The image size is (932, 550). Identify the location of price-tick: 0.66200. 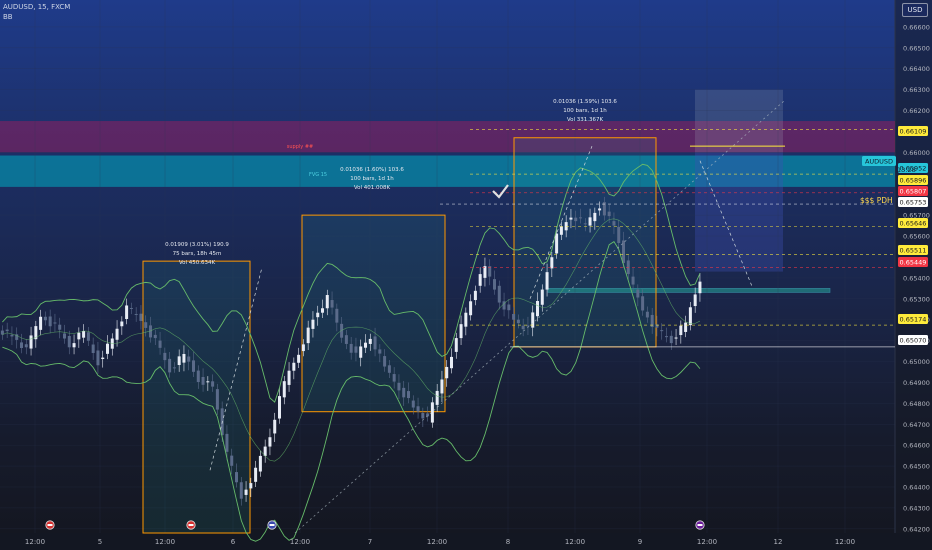
(916, 111).